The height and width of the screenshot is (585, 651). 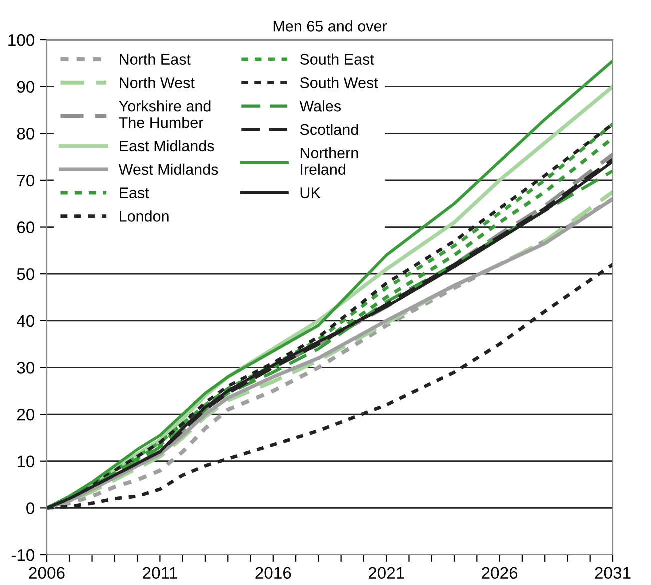 What do you see at coordinates (274, 573) in the screenshot?
I see `x-tick-label: 2016` at bounding box center [274, 573].